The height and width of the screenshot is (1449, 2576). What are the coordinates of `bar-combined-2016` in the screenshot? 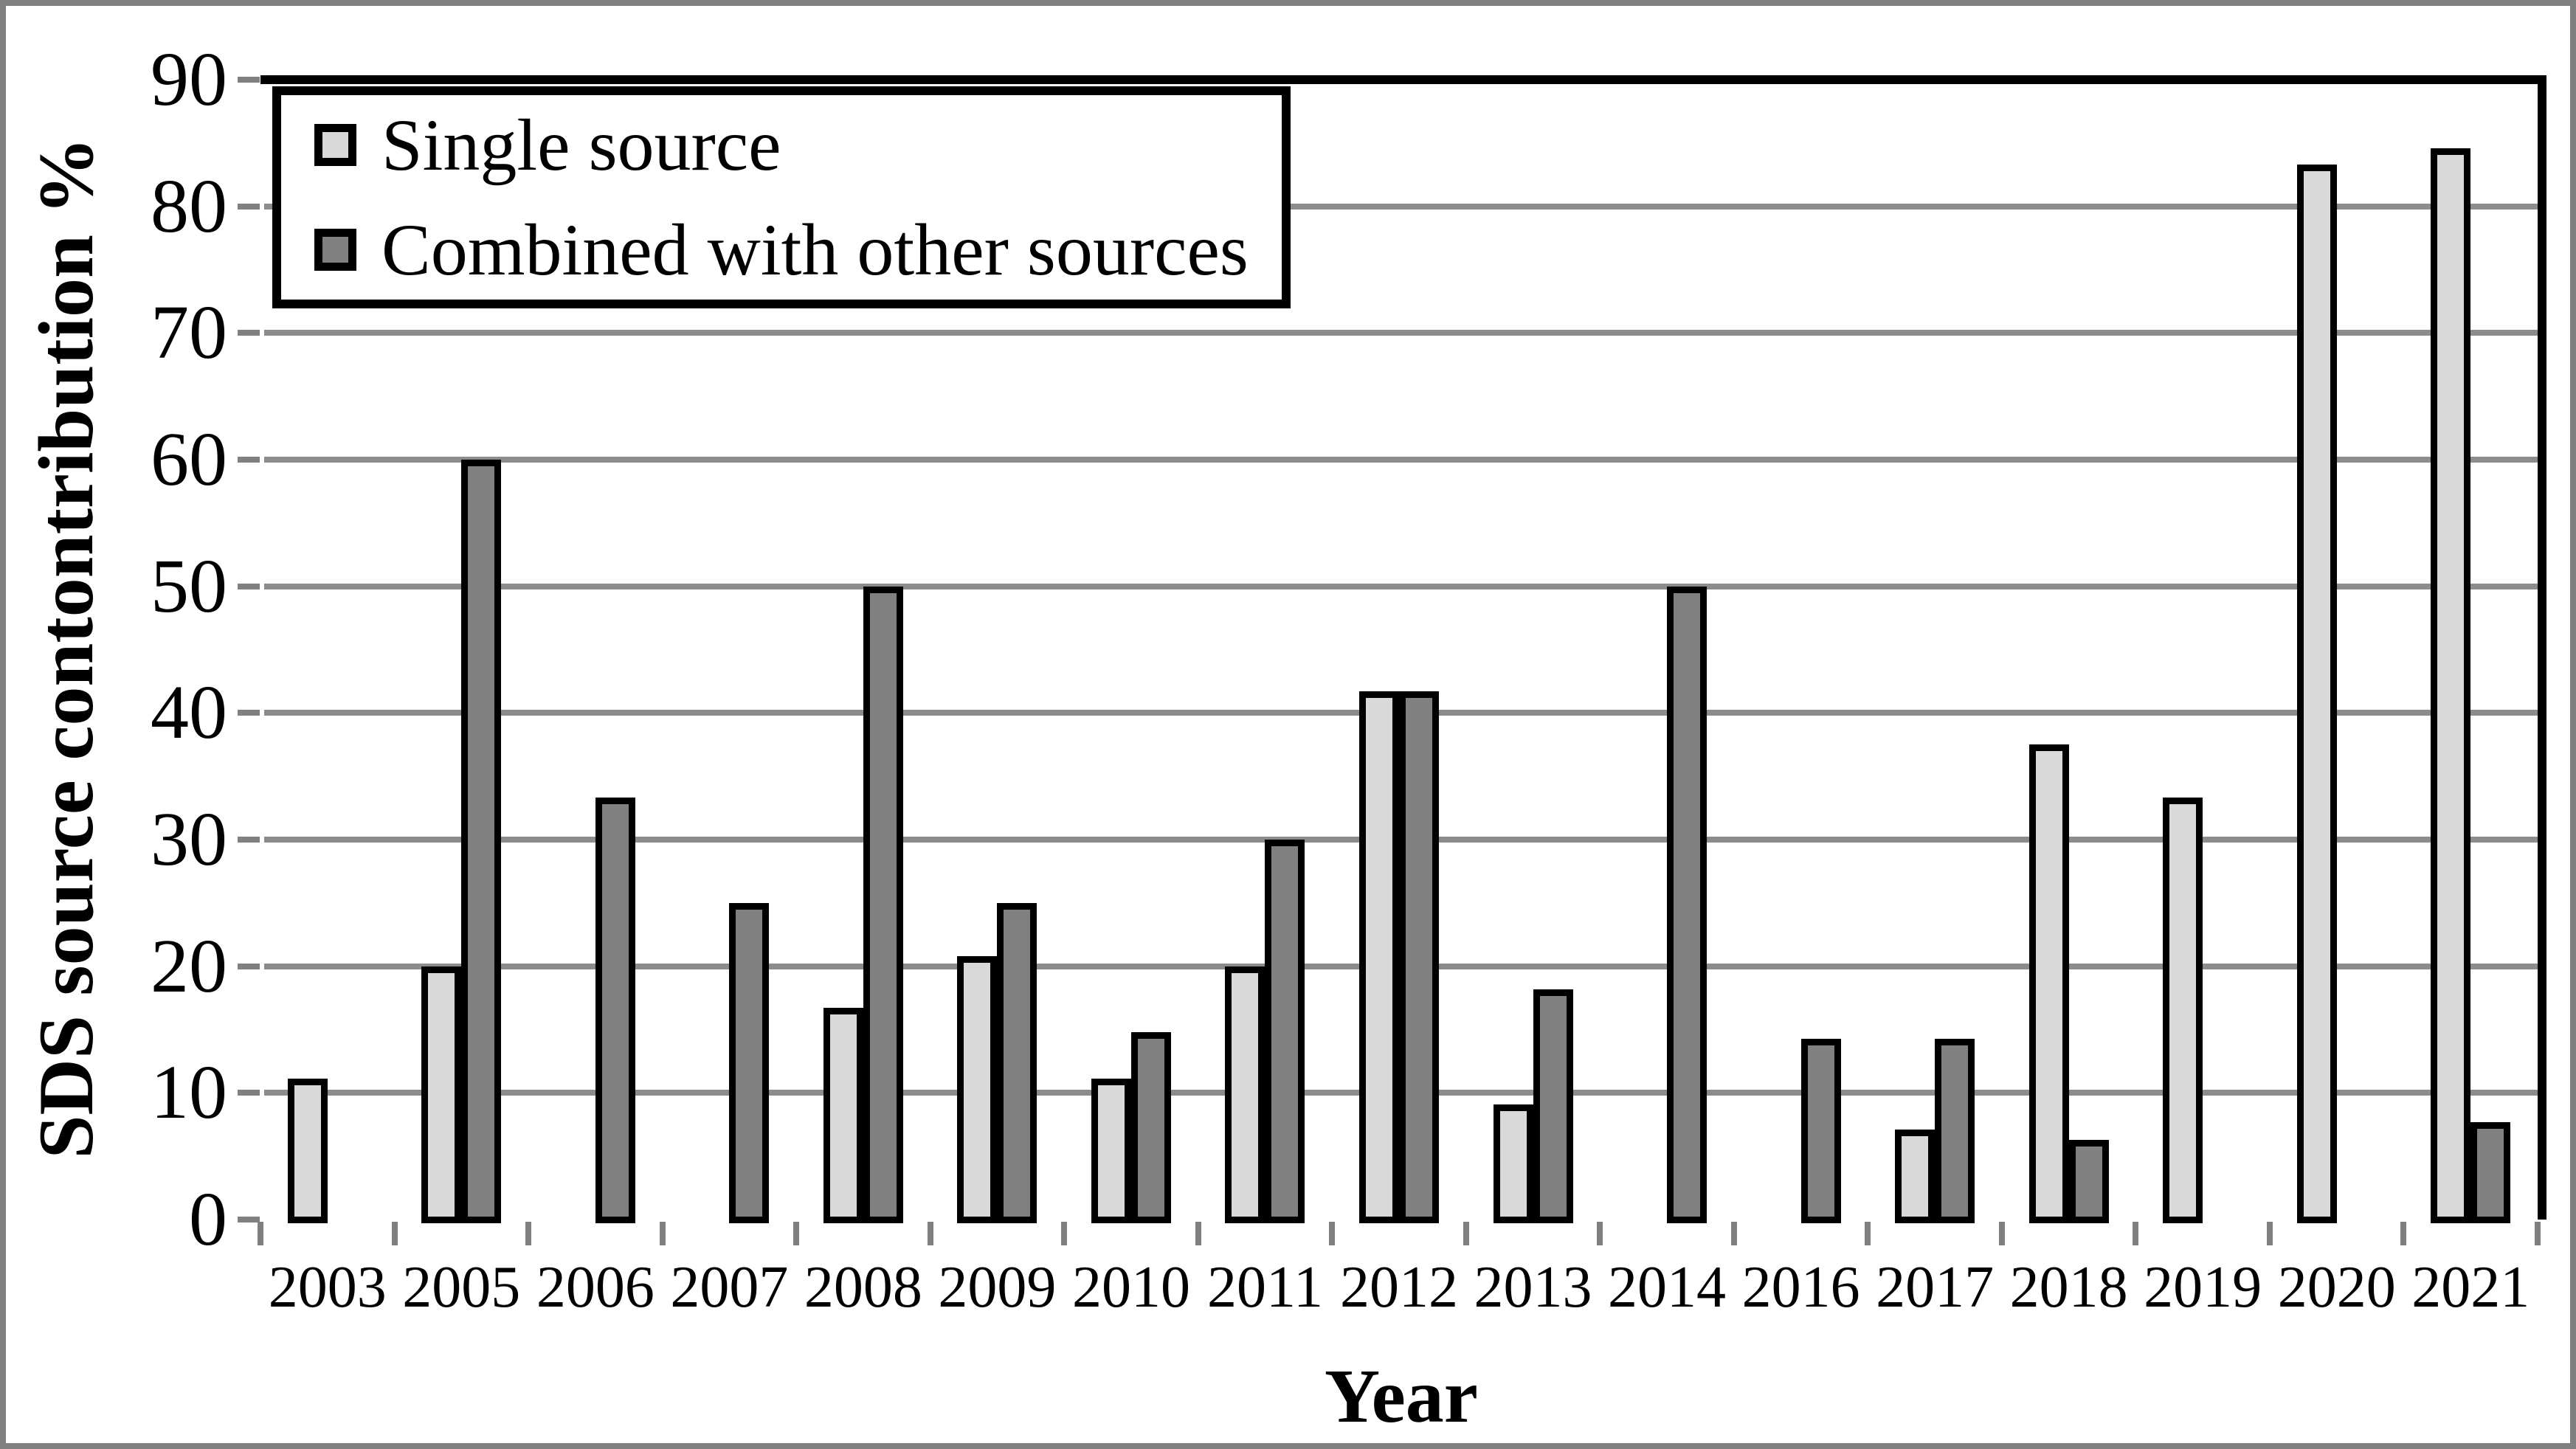 It's located at (1820, 1130).